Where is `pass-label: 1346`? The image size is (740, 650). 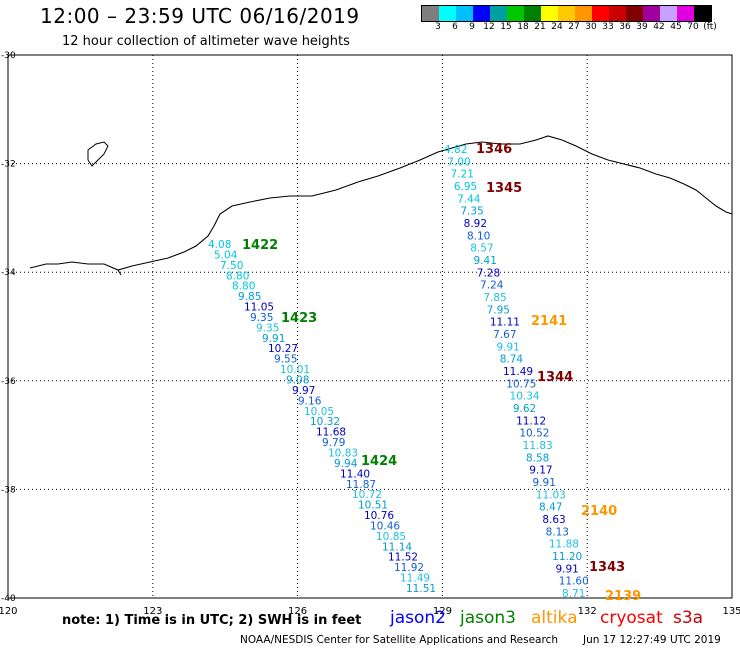 pass-label: 1346 is located at coordinates (494, 149).